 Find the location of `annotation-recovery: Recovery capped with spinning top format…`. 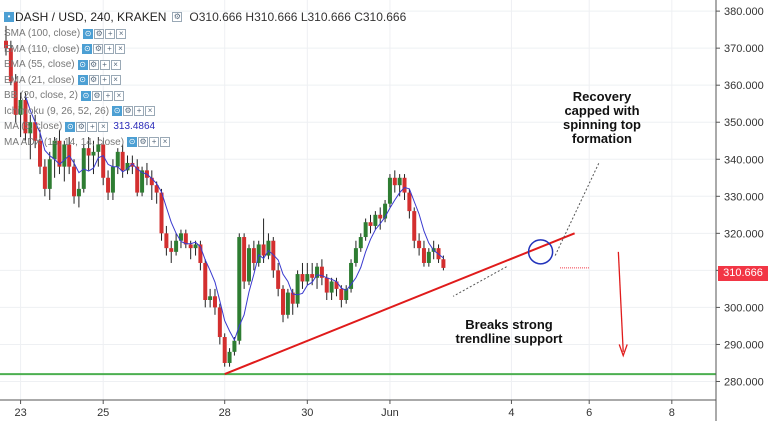

annotation-recovery: Recovery capped with spinning top format… is located at coordinates (602, 117).